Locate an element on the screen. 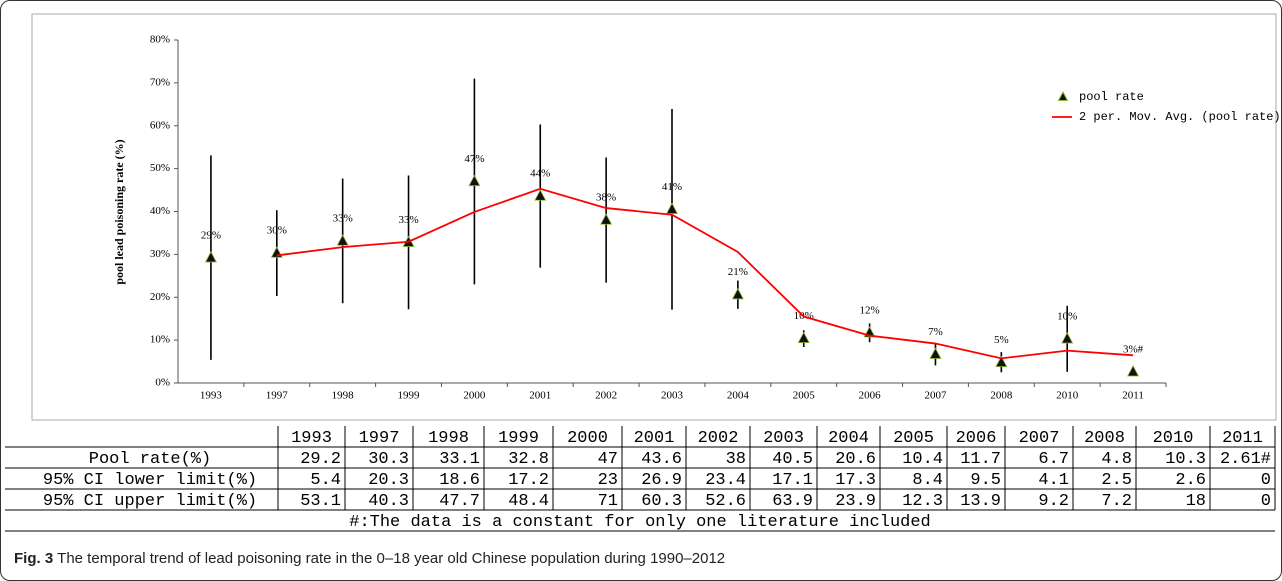 The height and width of the screenshot is (581, 1282). table-cell: 43.6 is located at coordinates (661, 459).